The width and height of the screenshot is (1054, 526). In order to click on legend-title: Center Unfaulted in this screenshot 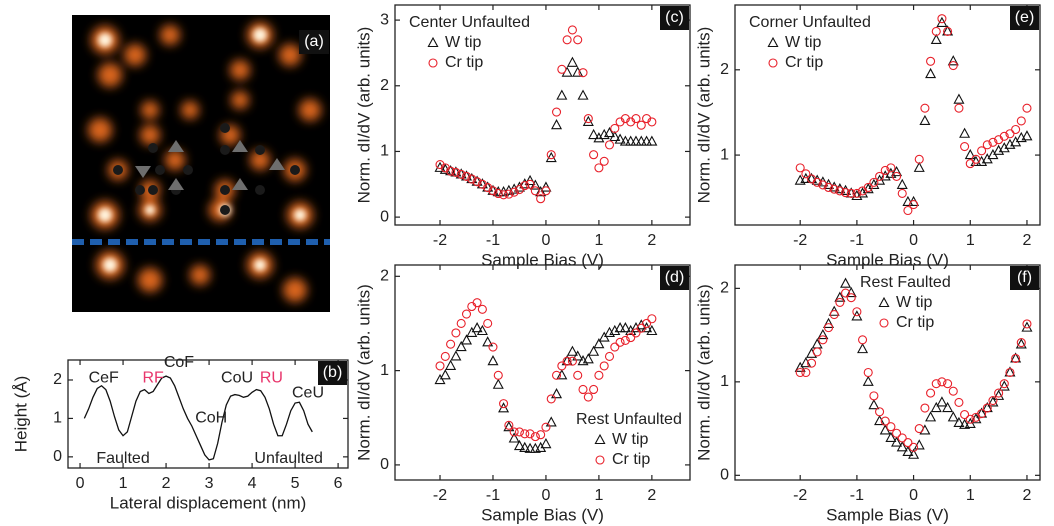, I will do `click(469, 22)`.